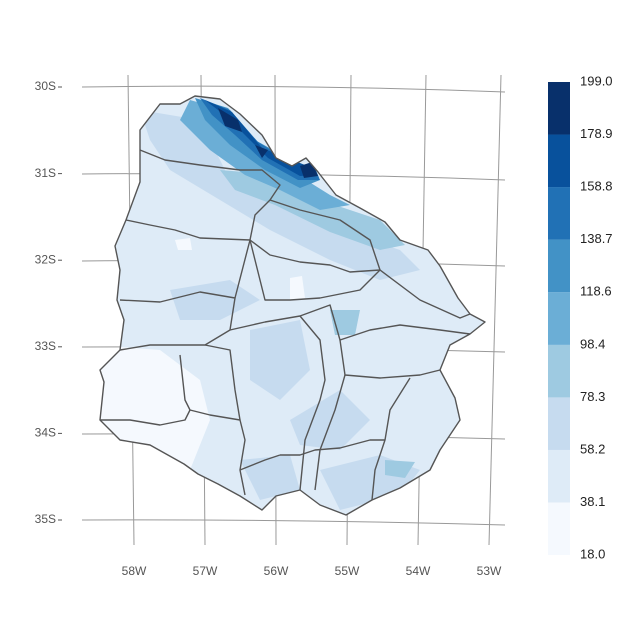 This screenshot has height=635, width=630. What do you see at coordinates (347, 571) in the screenshot?
I see `lon-label: 55W` at bounding box center [347, 571].